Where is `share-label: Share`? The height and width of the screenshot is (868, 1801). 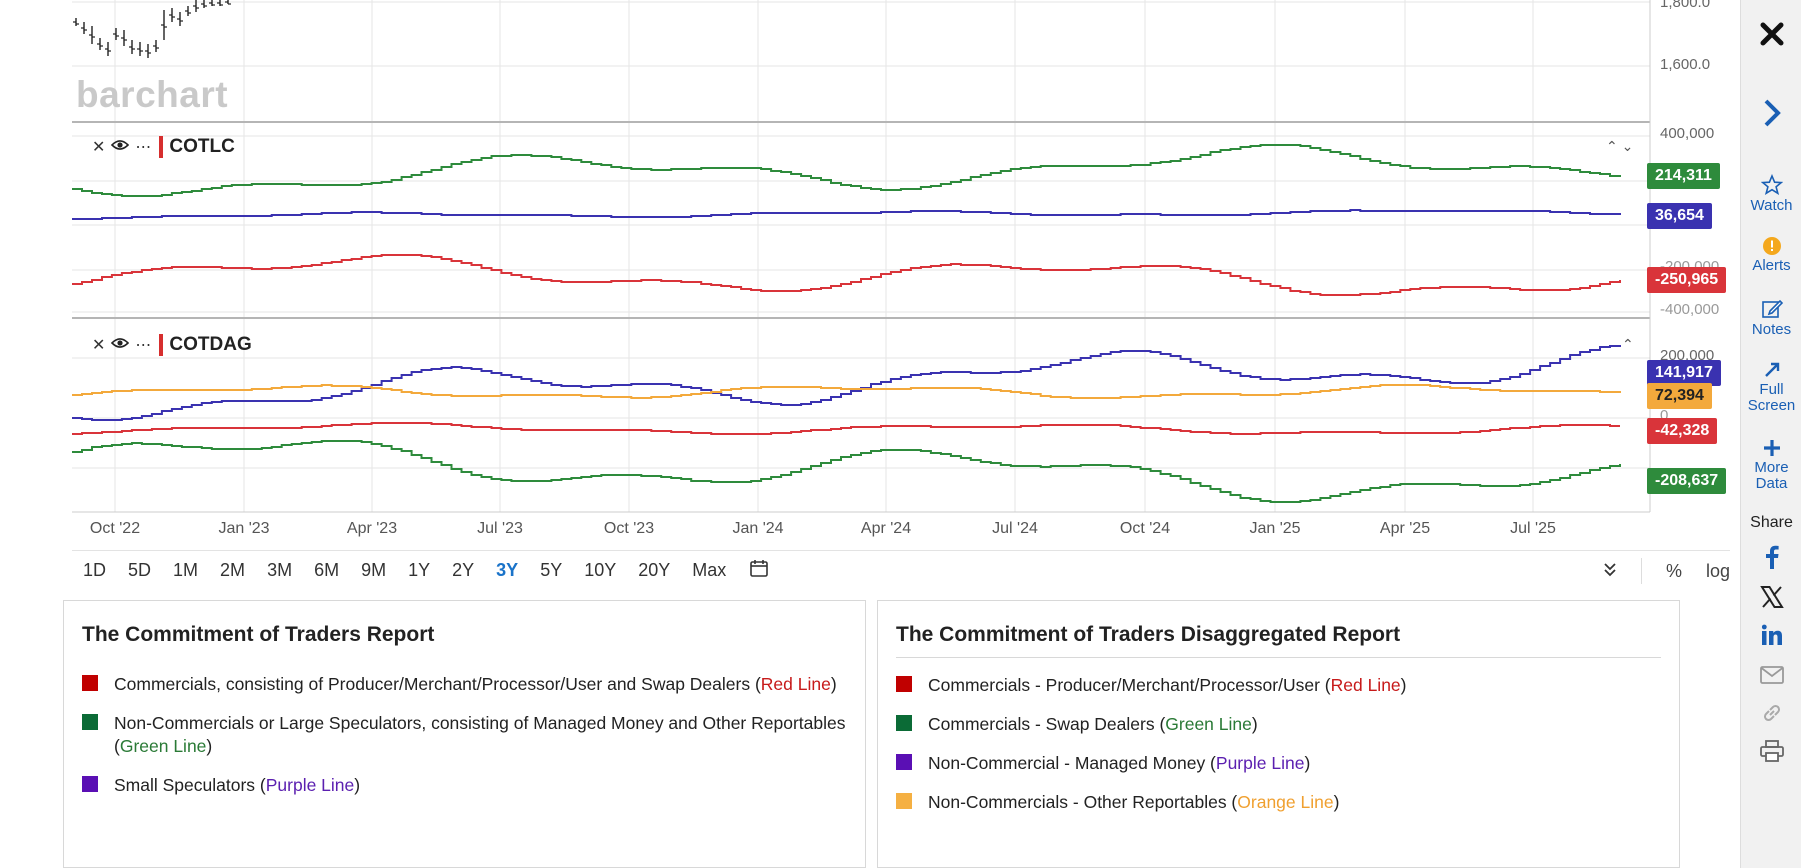 share-label: Share is located at coordinates (1771, 522).